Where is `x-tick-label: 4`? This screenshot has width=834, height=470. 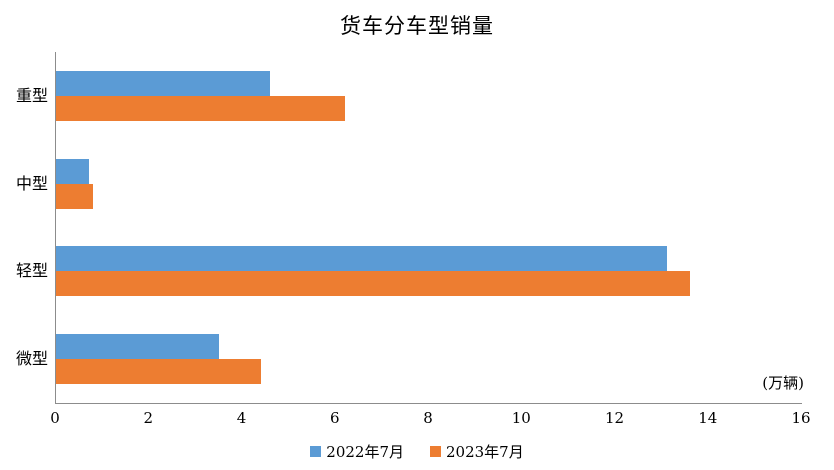
x-tick-label: 4 is located at coordinates (241, 418).